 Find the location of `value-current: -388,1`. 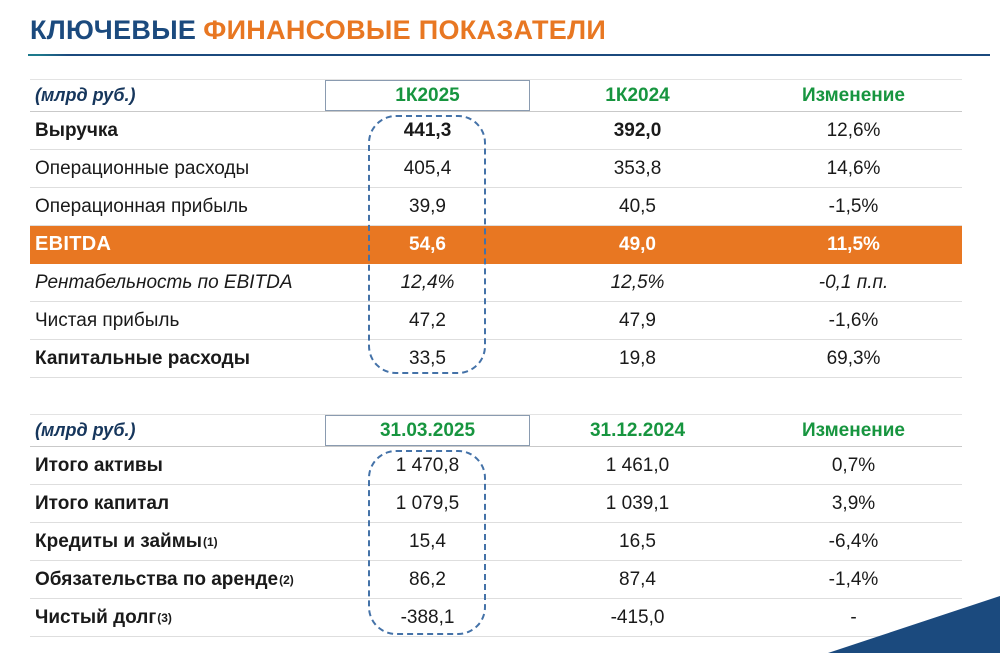

value-current: -388,1 is located at coordinates (427, 617).